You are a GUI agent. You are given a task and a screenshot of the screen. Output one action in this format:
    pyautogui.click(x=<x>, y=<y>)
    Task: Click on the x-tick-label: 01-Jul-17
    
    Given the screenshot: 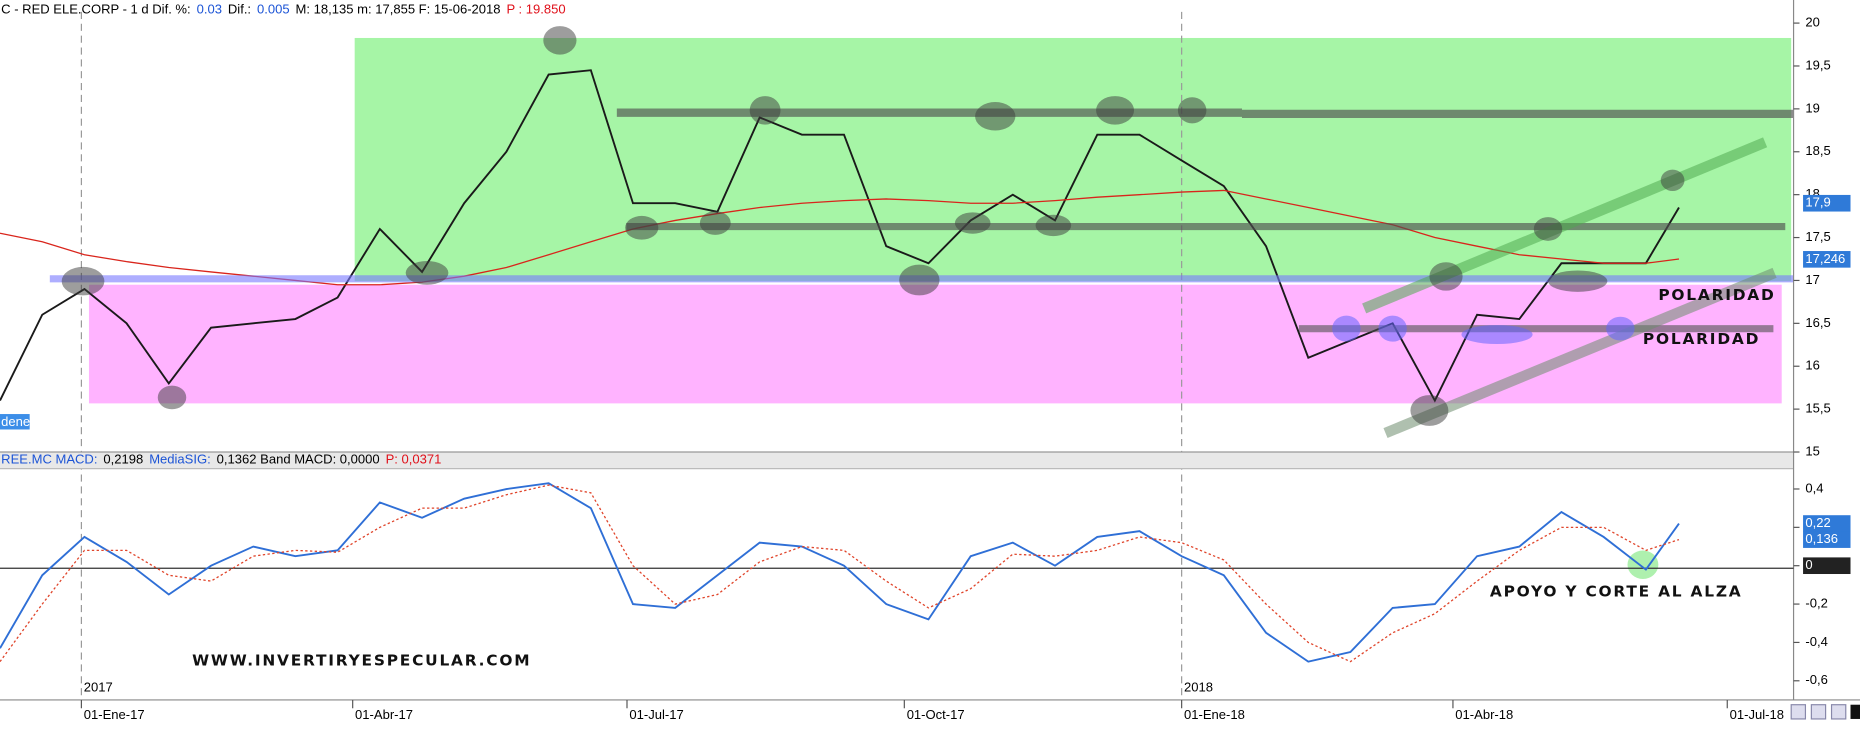 What is the action you would take?
    pyautogui.click(x=656, y=714)
    